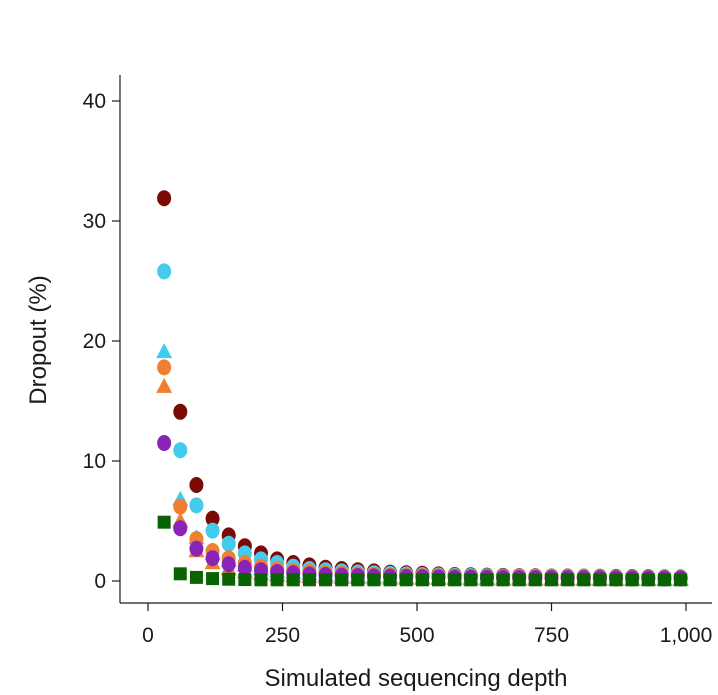 Image resolution: width=718 pixels, height=695 pixels. I want to click on y-axis-title: Dropout (%), so click(38, 339).